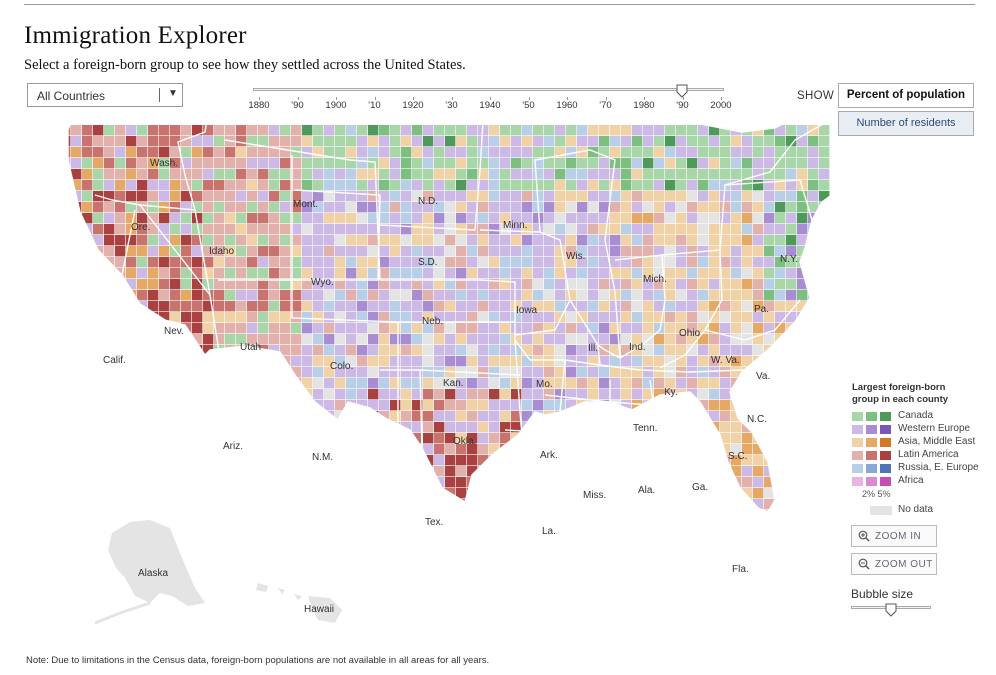  What do you see at coordinates (646, 490) in the screenshot?
I see `state-label: Ala.` at bounding box center [646, 490].